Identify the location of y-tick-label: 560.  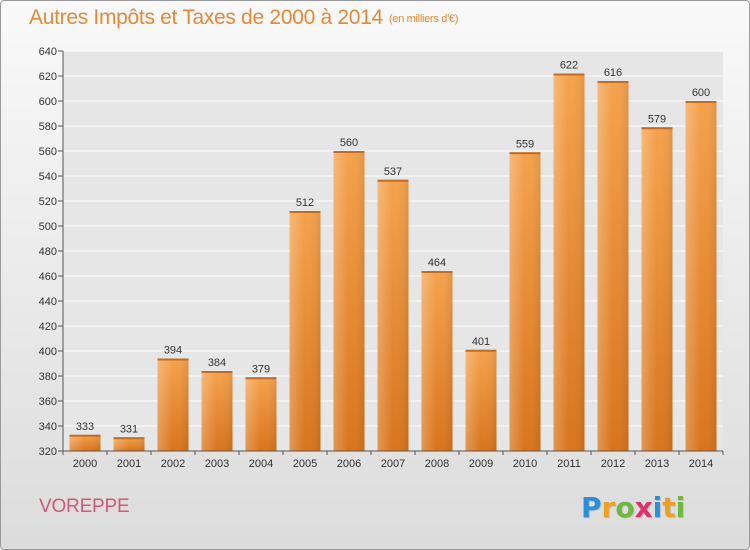
(48, 152).